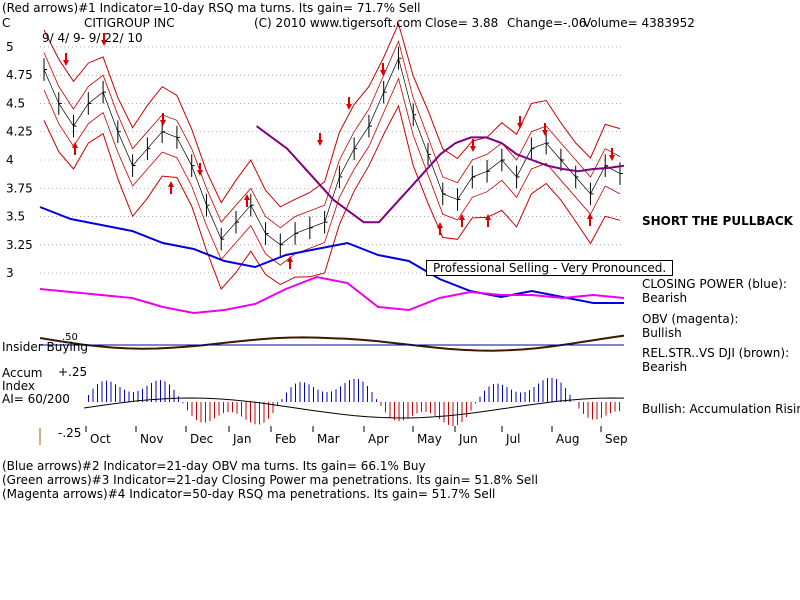 The height and width of the screenshot is (600, 800). What do you see at coordinates (36, 399) in the screenshot?
I see `accum-label-3: AI= 60/200` at bounding box center [36, 399].